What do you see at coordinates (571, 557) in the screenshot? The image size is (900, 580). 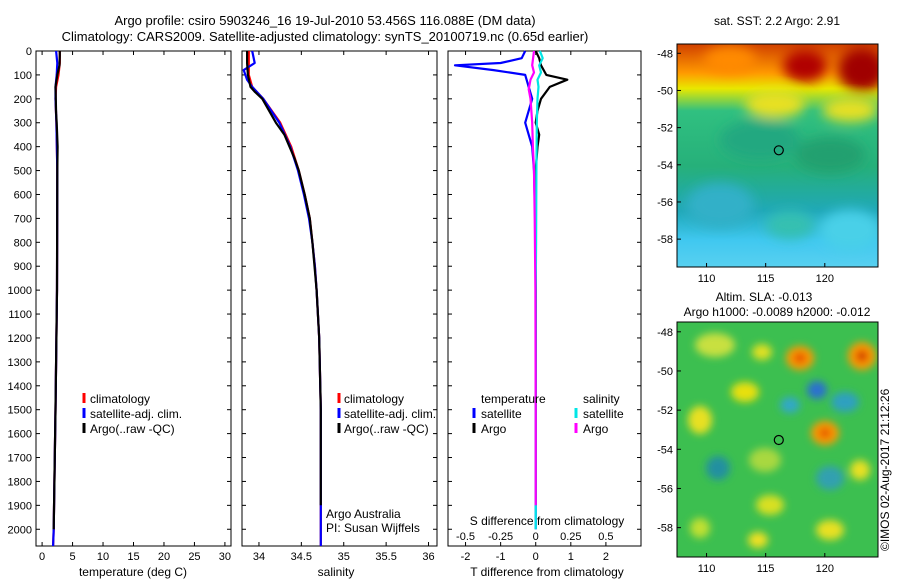 I see `x-tick-label: 1` at bounding box center [571, 557].